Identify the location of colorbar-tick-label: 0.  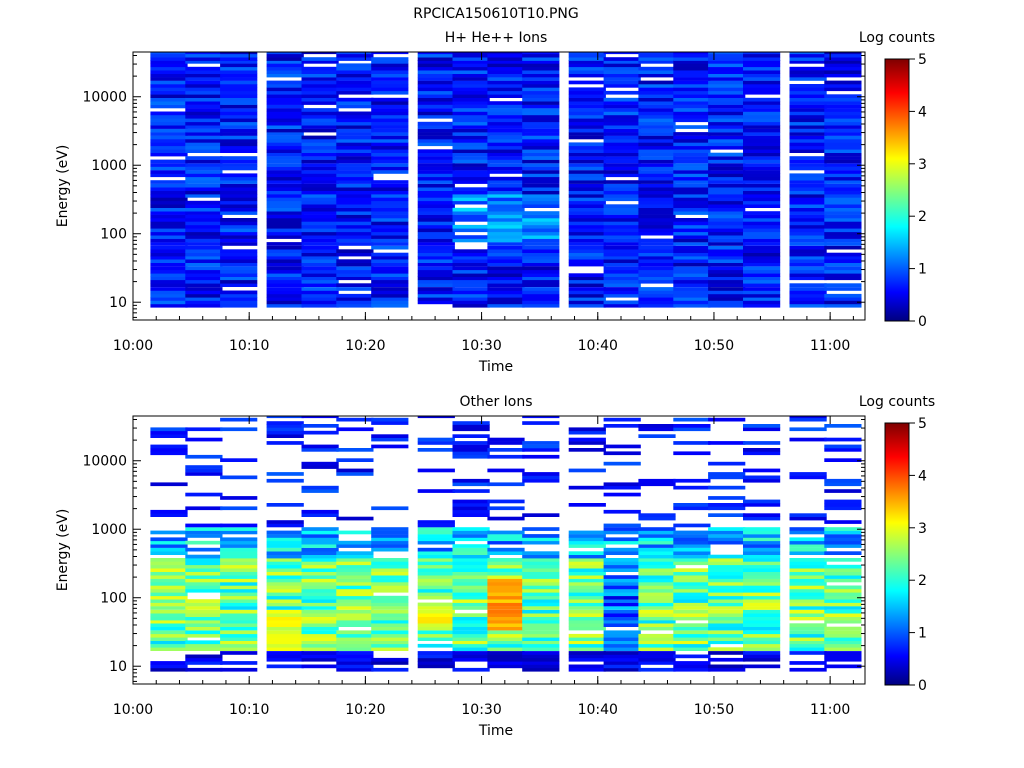
(922, 686).